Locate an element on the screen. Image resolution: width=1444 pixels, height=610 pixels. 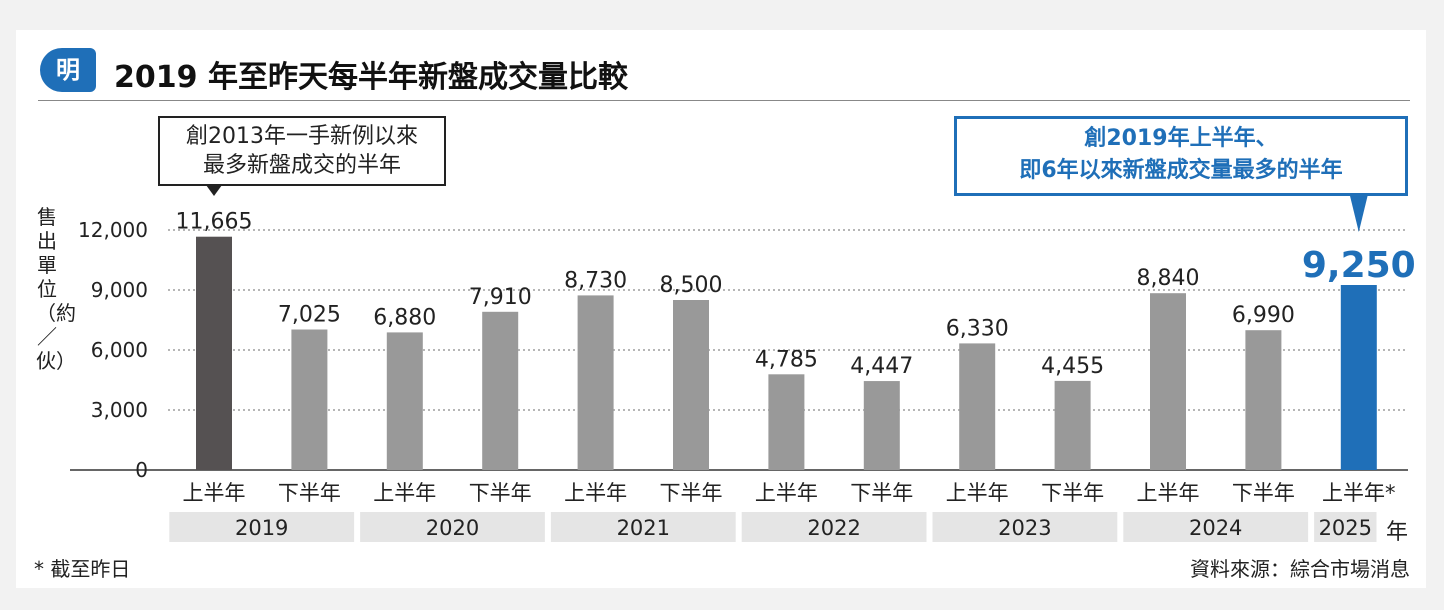
bar-2024-h2 is located at coordinates (1263, 400).